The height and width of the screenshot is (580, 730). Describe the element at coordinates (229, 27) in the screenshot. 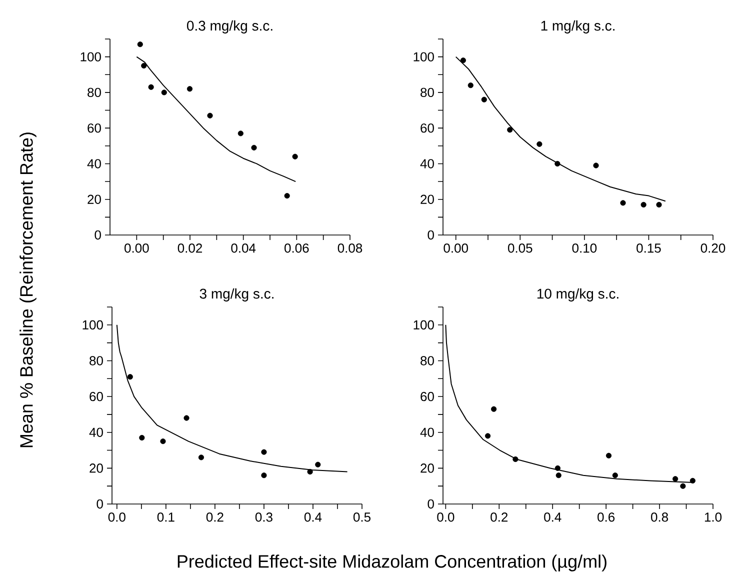

I see `chart-title: 0.3 mg/kg s.c.` at that location.